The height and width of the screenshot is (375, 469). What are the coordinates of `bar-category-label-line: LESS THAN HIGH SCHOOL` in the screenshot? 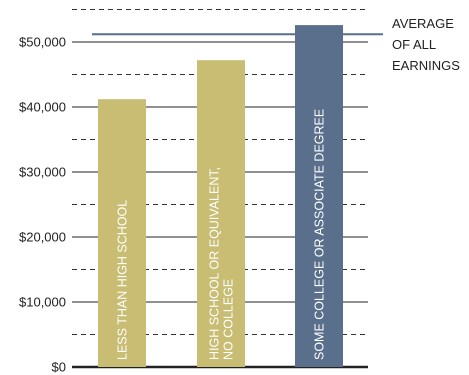 It's located at (123, 280).